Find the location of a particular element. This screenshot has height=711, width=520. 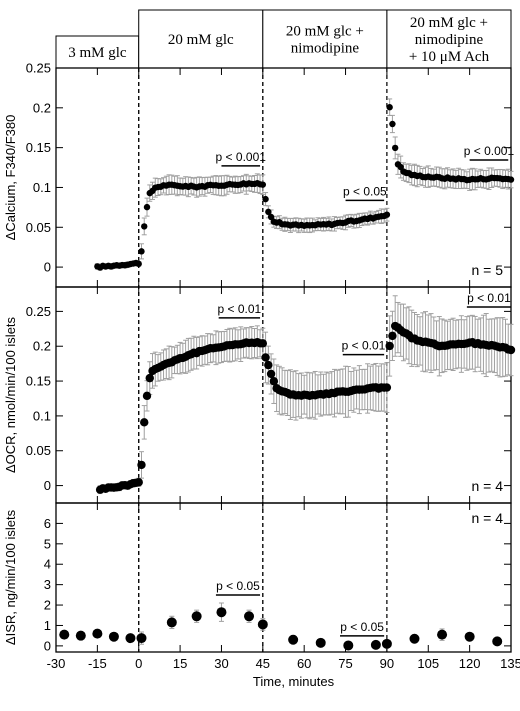

y-axis-label: ΔOCR, nmol/min/100 islets is located at coordinates (10, 394).